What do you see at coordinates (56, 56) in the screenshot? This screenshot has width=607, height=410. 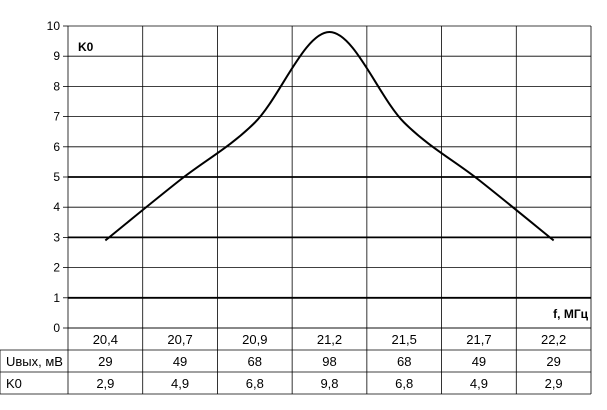 I see `y-tick-label: 9` at bounding box center [56, 56].